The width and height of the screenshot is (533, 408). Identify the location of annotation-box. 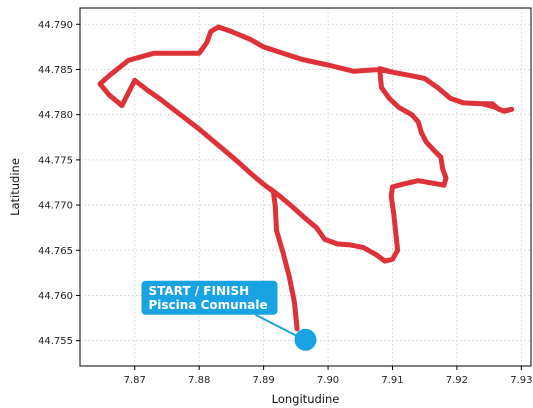
(209, 297).